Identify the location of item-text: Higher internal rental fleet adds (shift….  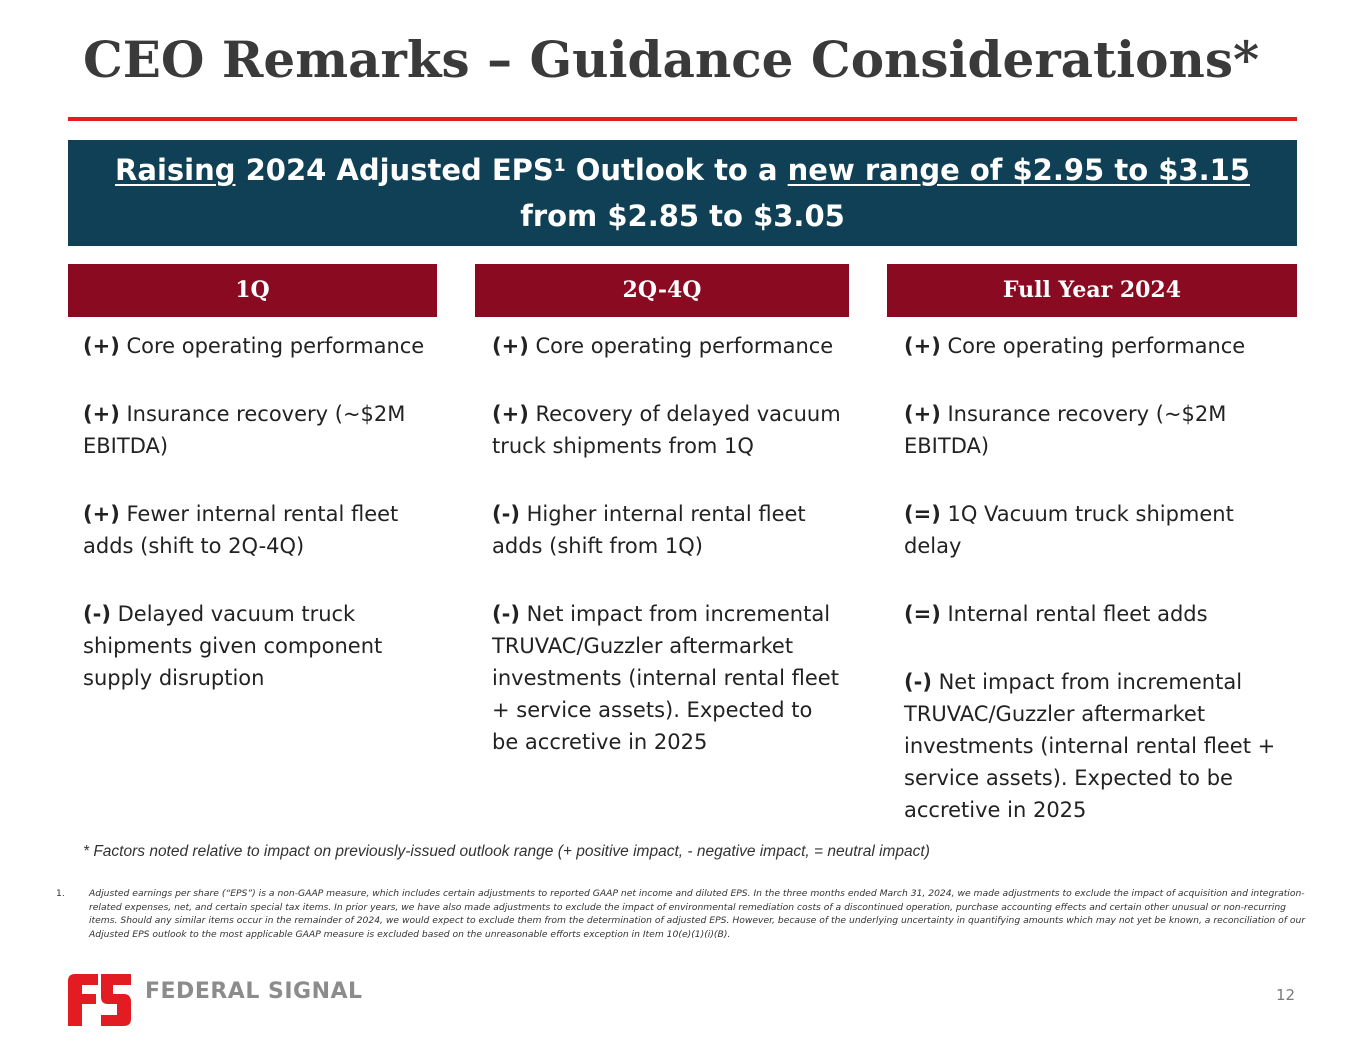
(649, 530).